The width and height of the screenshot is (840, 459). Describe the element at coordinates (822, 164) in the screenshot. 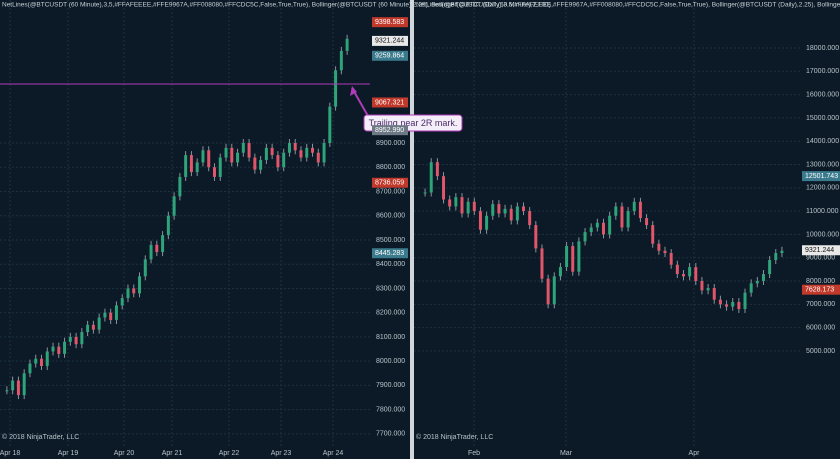

I see `y-tick-label: 13000.000` at that location.